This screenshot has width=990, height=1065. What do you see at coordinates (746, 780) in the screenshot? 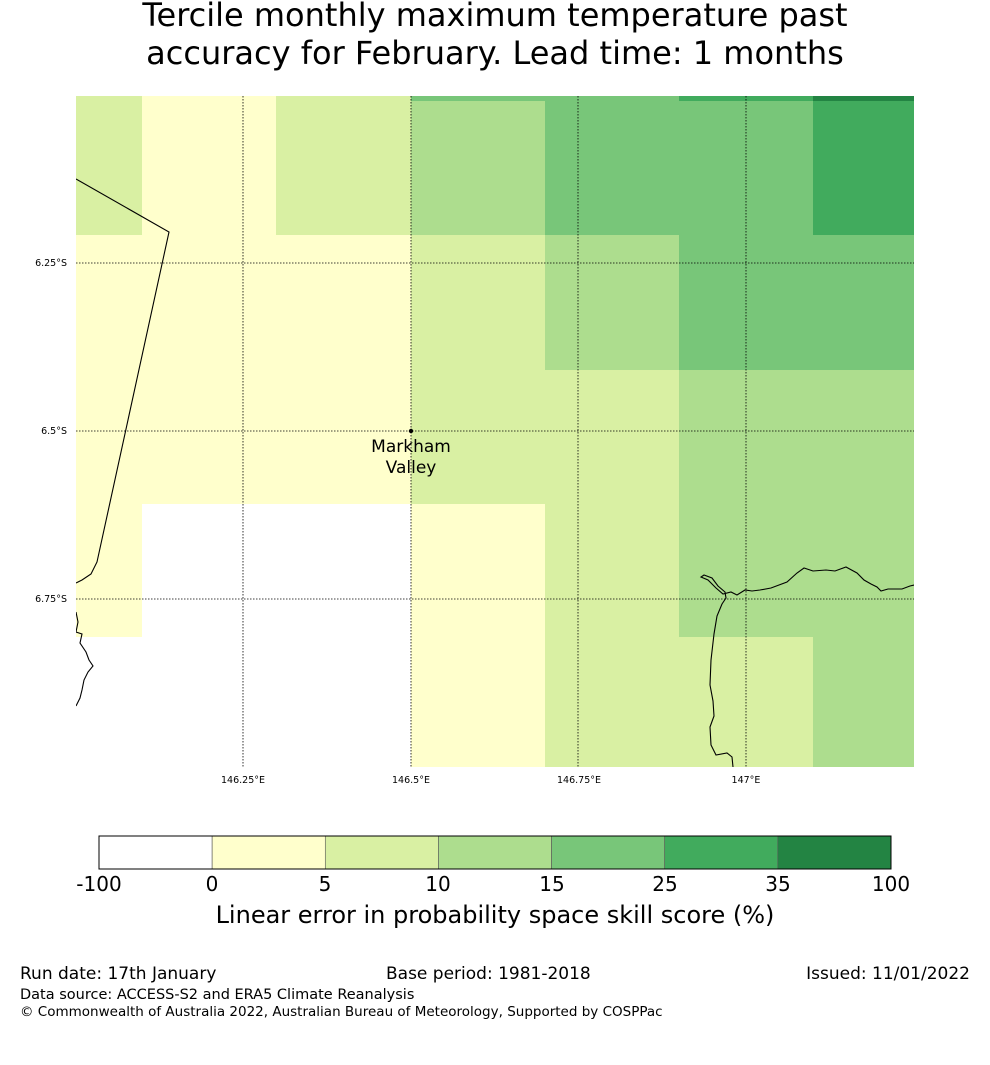
I see `lon-tick-label: 147°E` at bounding box center [746, 780].